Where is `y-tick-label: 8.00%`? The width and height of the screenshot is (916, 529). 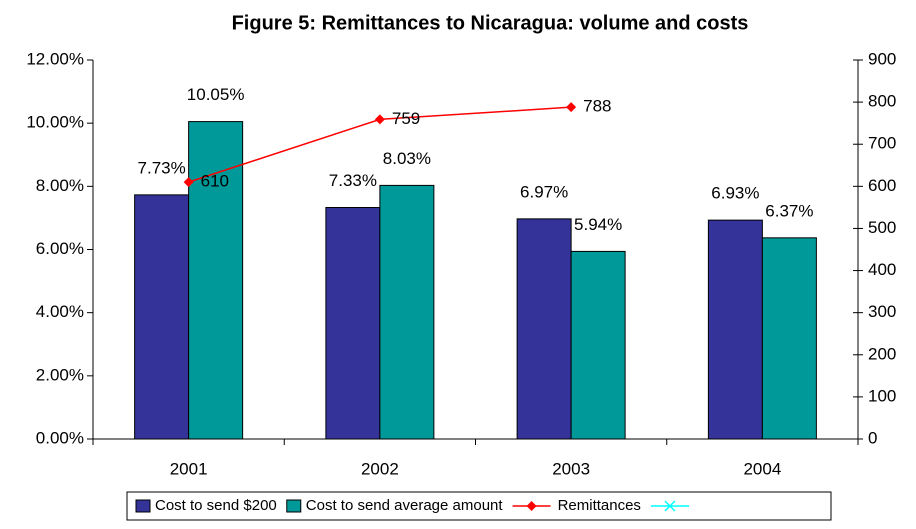
y-tick-label: 8.00% is located at coordinates (60, 185).